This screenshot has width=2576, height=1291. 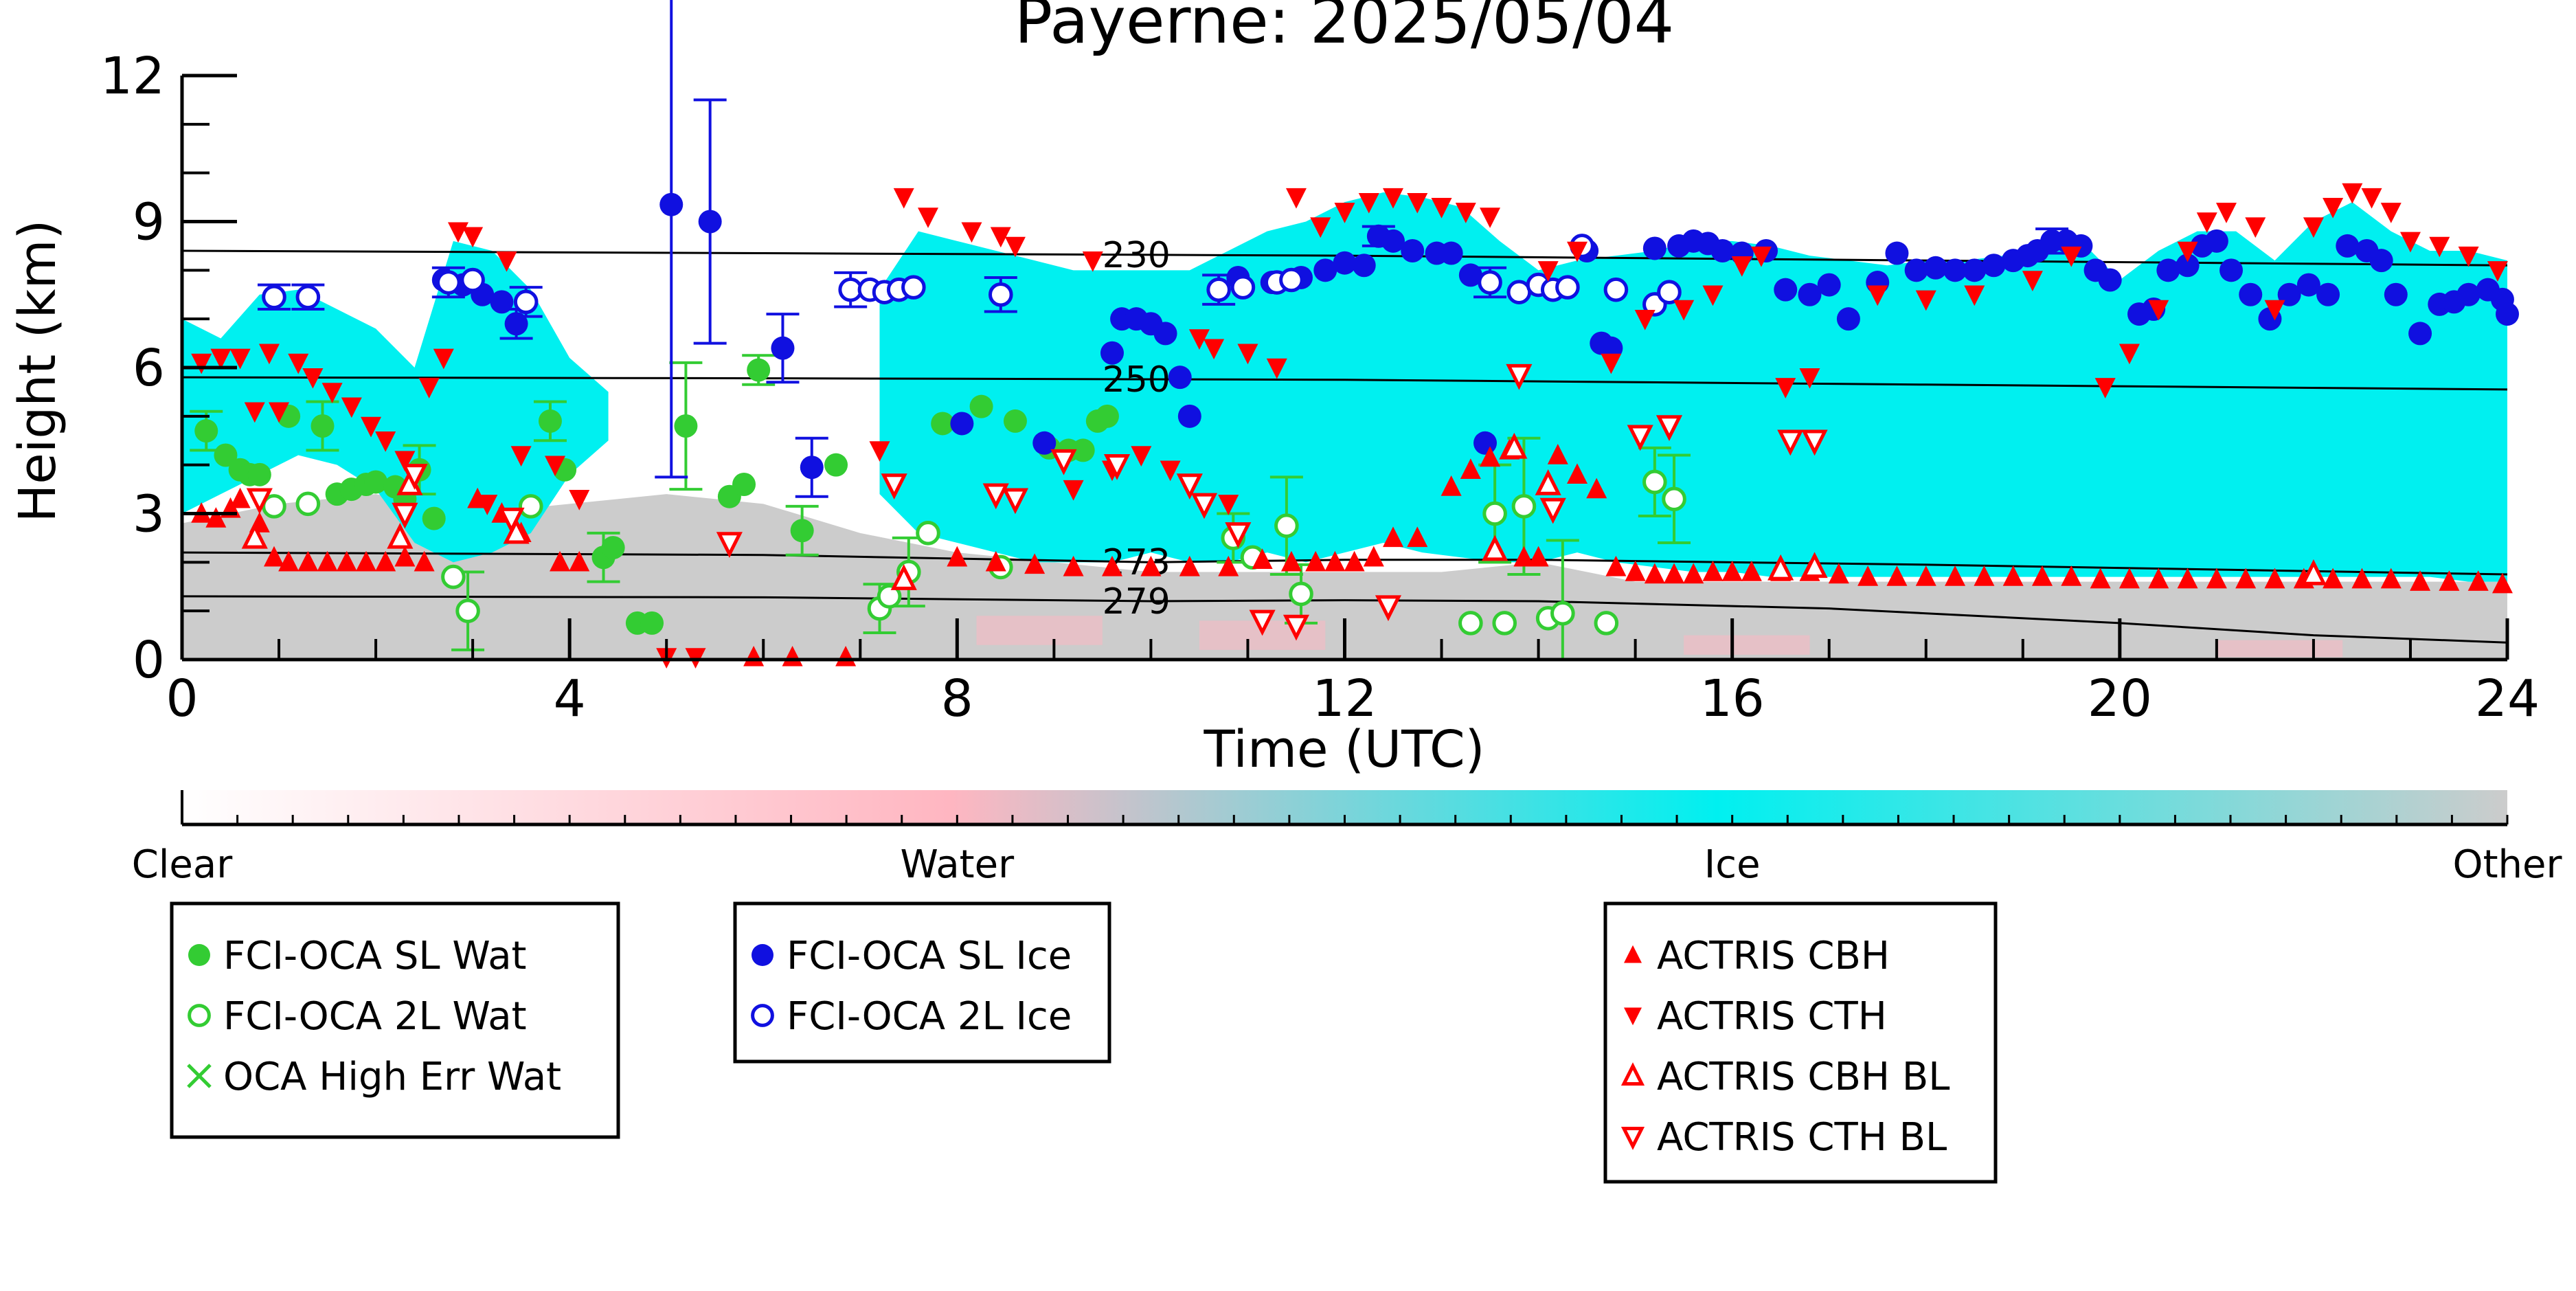 What do you see at coordinates (2507, 864) in the screenshot?
I see `colorbar-label: Other` at bounding box center [2507, 864].